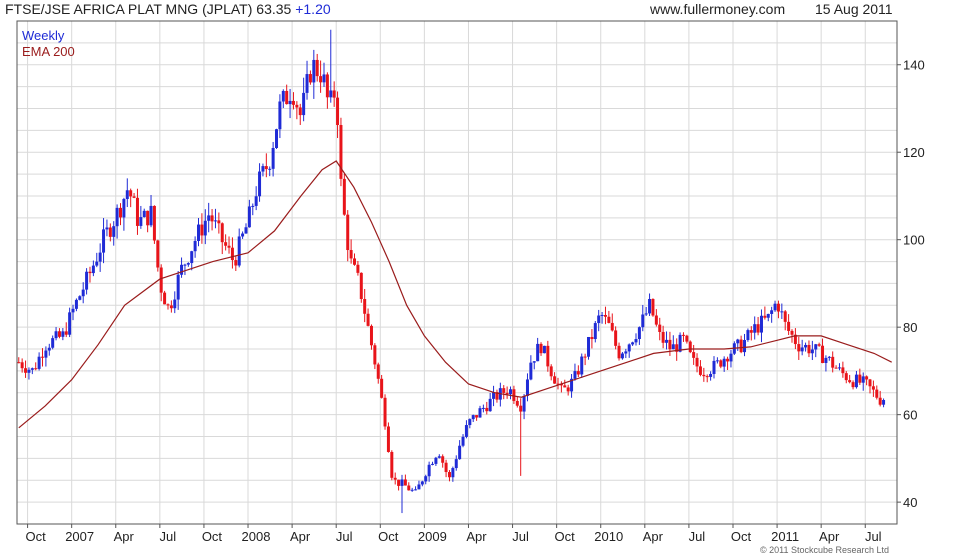 Image resolution: width=980 pixels, height=560 pixels. Describe the element at coordinates (741, 536) in the screenshot. I see `x-tick-label: Oct` at that location.